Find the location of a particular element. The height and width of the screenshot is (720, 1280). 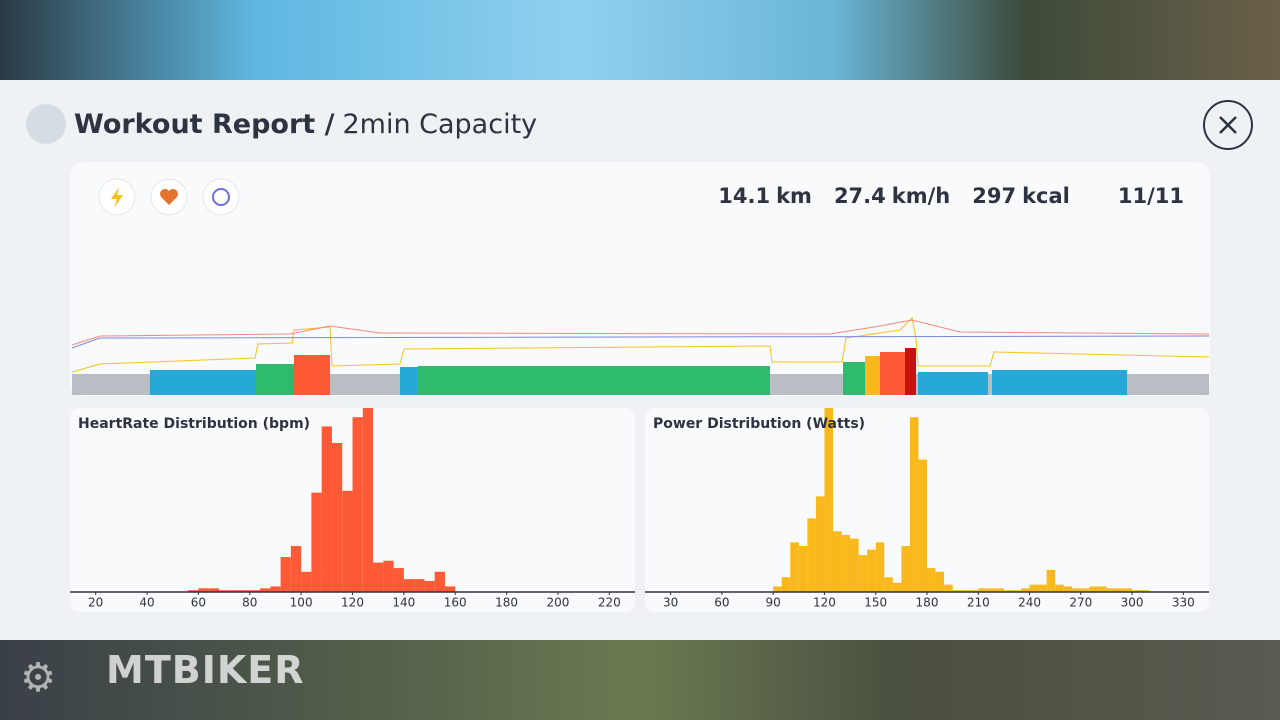

toggle-buttons is located at coordinates (169, 197).